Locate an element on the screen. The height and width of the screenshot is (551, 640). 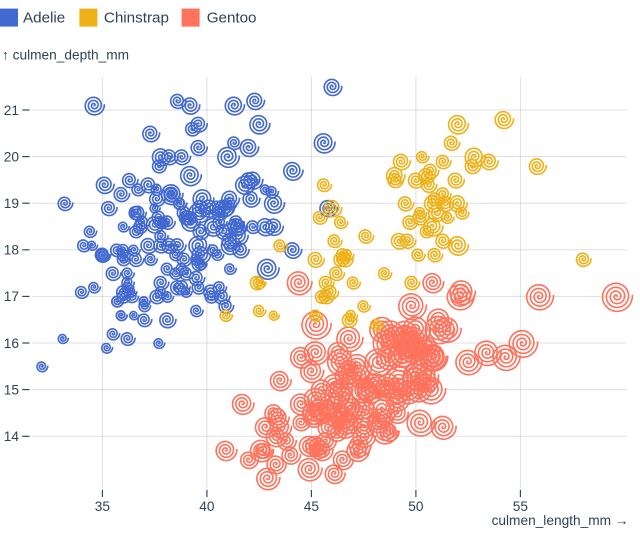
svg-text: 50 is located at coordinates (416, 506).